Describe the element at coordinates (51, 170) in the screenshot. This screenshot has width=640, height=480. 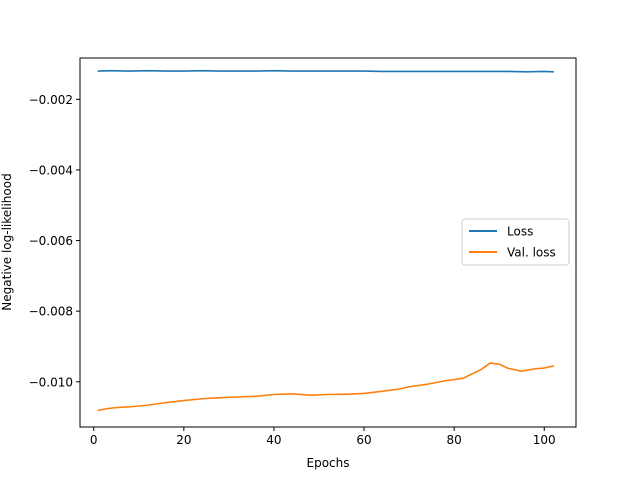
I see `y-tick-label: −0.004` at that location.